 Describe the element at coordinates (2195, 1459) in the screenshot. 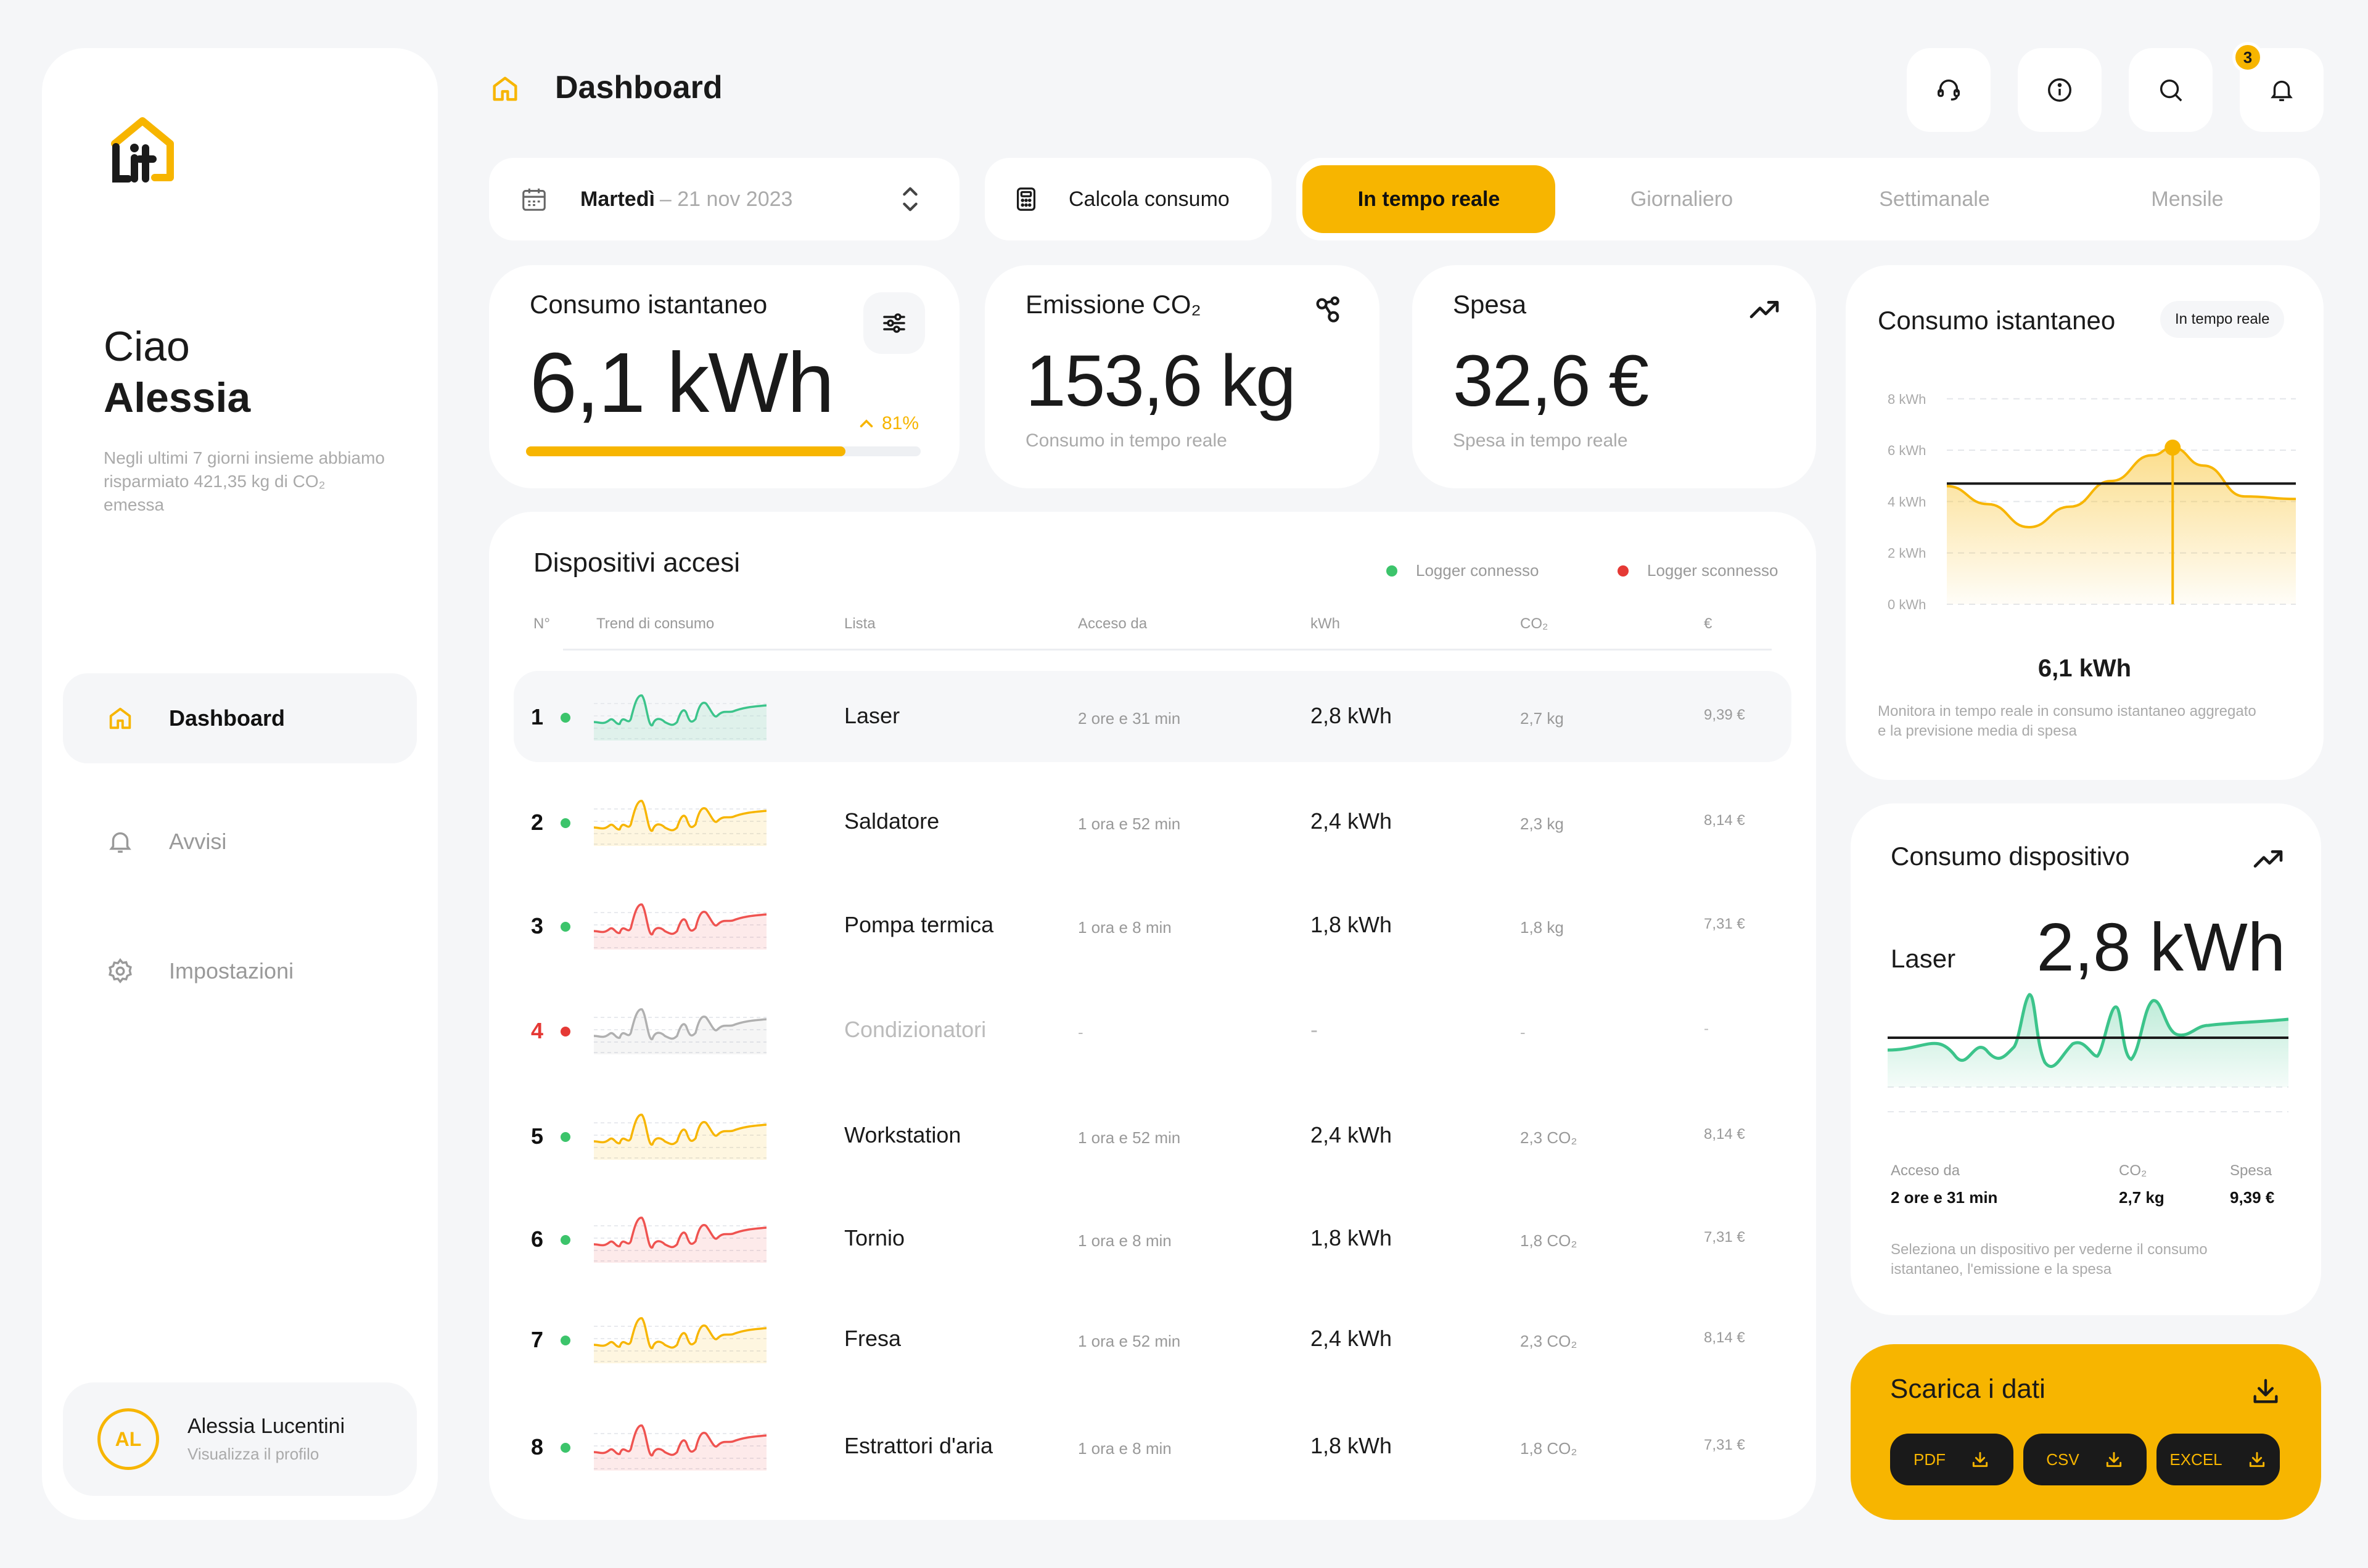

I see `button-label: EXCEL` at that location.